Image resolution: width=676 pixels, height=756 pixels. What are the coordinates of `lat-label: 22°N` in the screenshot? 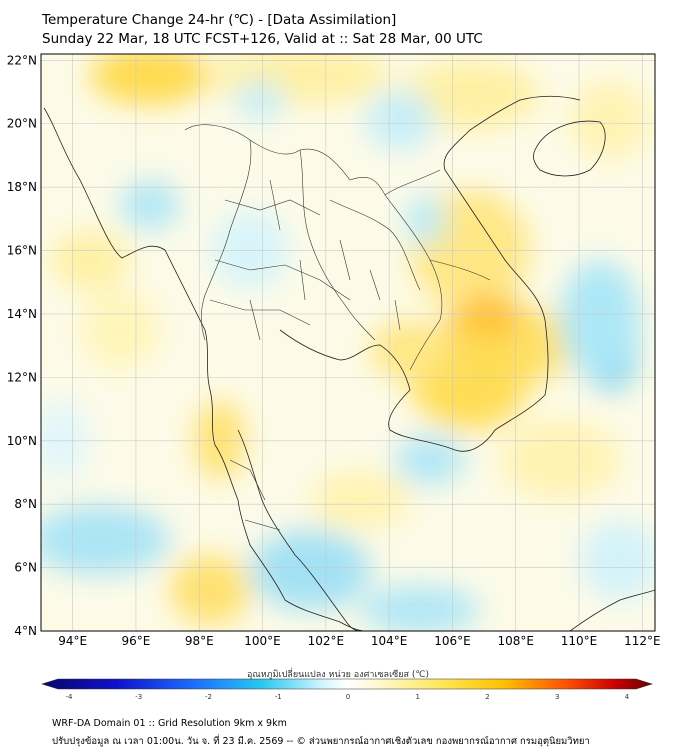 It's located at (22, 60).